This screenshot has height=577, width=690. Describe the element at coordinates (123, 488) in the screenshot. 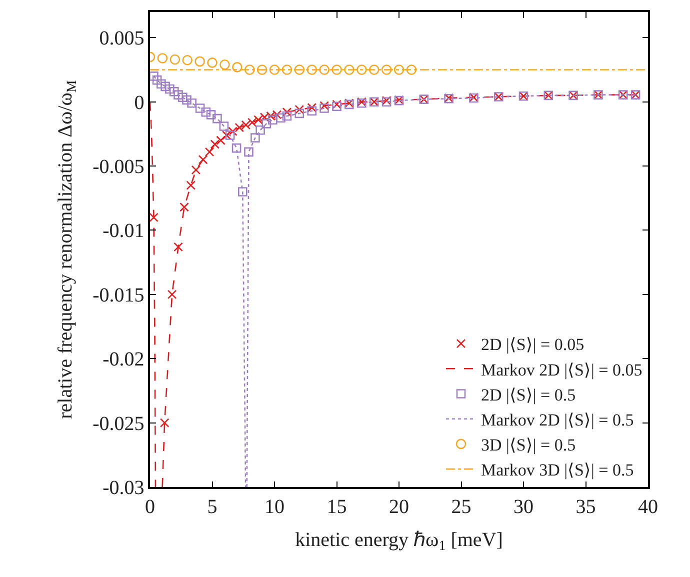

I see `y-tick-label: -0.03` at that location.